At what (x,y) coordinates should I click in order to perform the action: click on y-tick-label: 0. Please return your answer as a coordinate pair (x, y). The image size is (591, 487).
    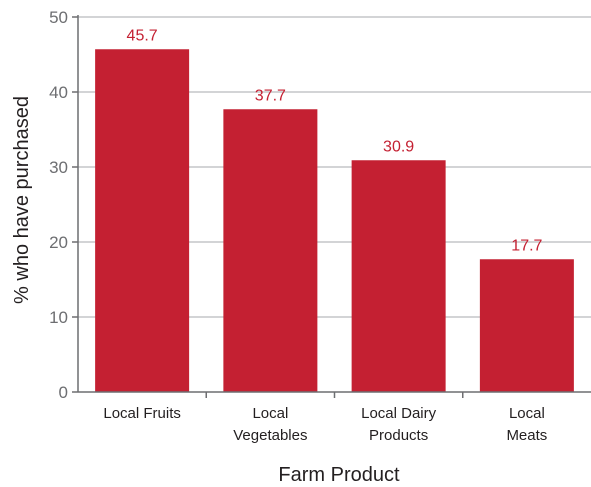
    Looking at the image, I should click on (63, 392).